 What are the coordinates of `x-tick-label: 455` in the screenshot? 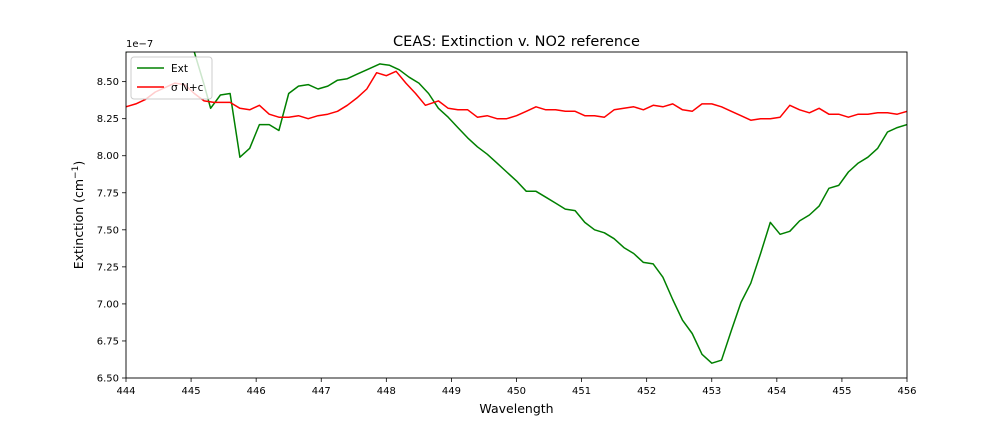 It's located at (841, 391).